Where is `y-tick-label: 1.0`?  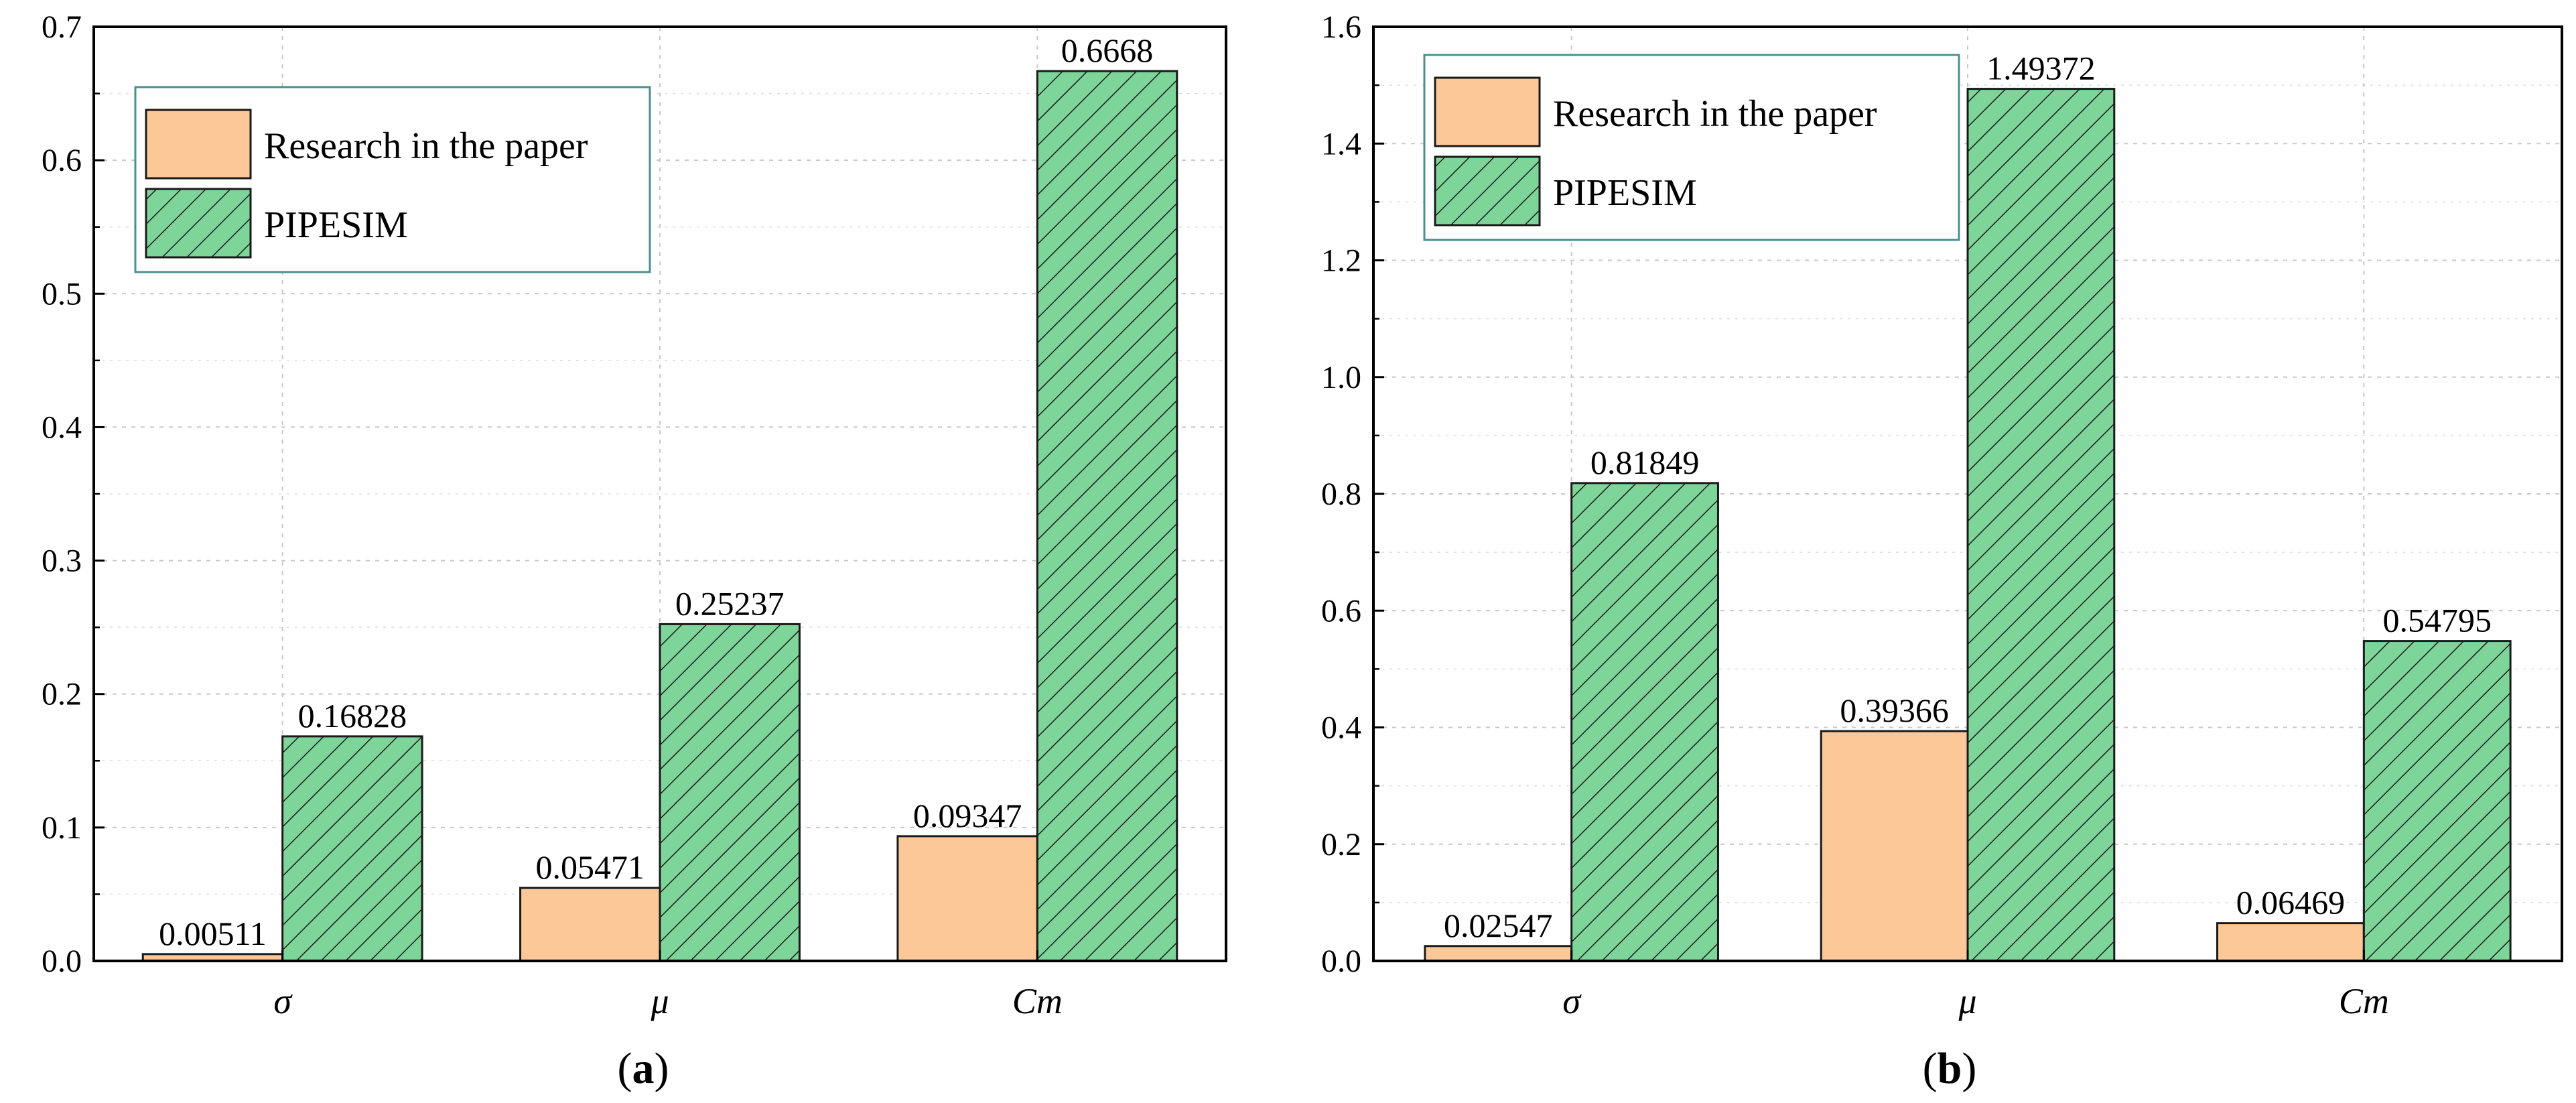 y-tick-label: 1.0 is located at coordinates (1341, 377).